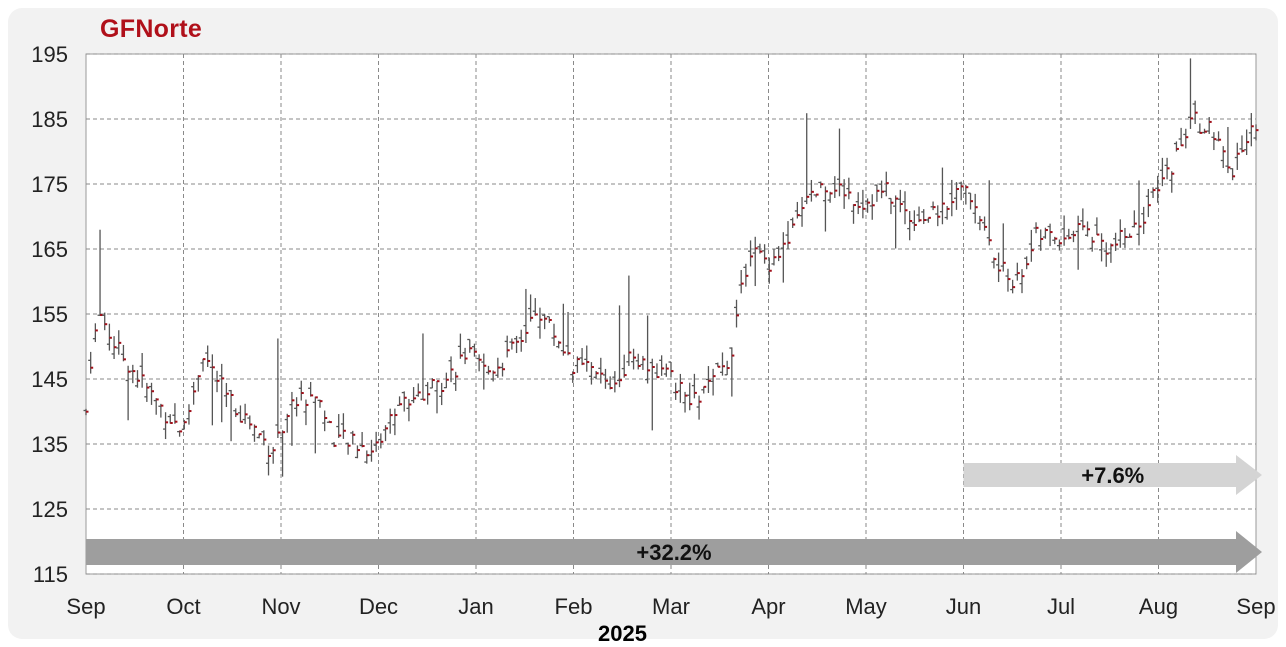 This screenshot has height=647, width=1286. What do you see at coordinates (49, 184) in the screenshot?
I see `y-tick-label: 175` at bounding box center [49, 184].